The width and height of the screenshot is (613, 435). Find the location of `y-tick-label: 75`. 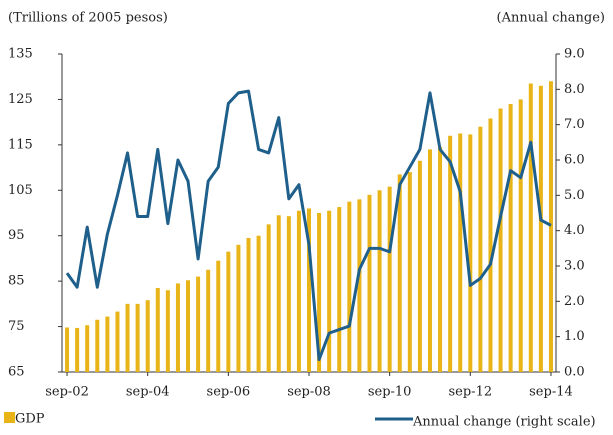

y-tick-label: 75 is located at coordinates (16, 326).